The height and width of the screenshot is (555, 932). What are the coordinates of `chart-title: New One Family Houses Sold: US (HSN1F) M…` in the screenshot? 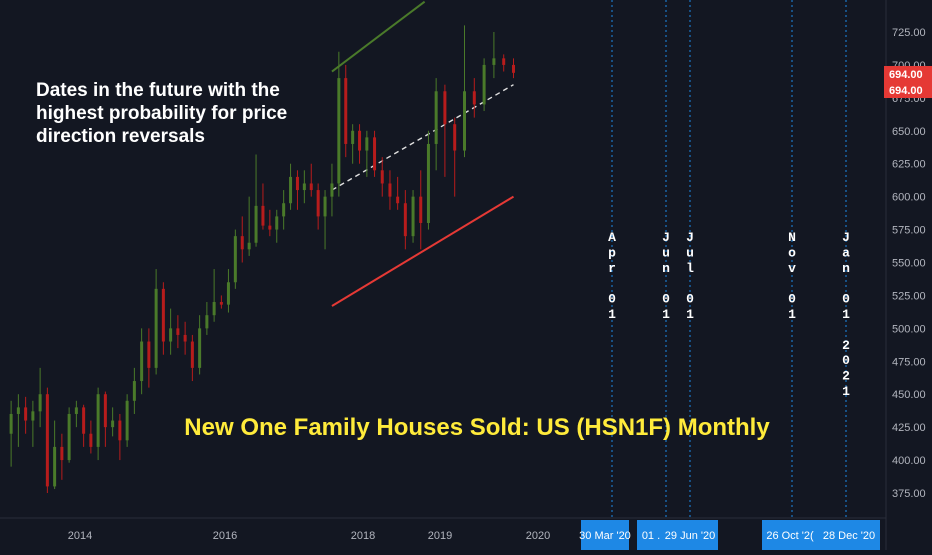 It's located at (477, 427).